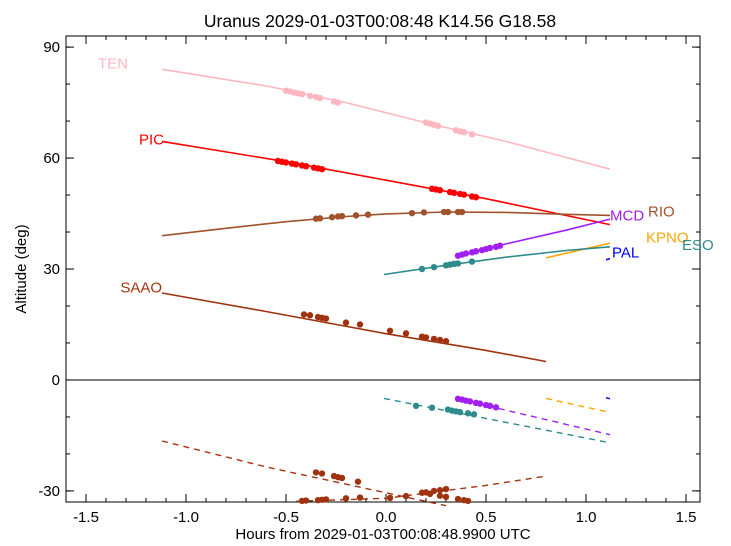  I want to click on series-line-ten, so click(386, 119).